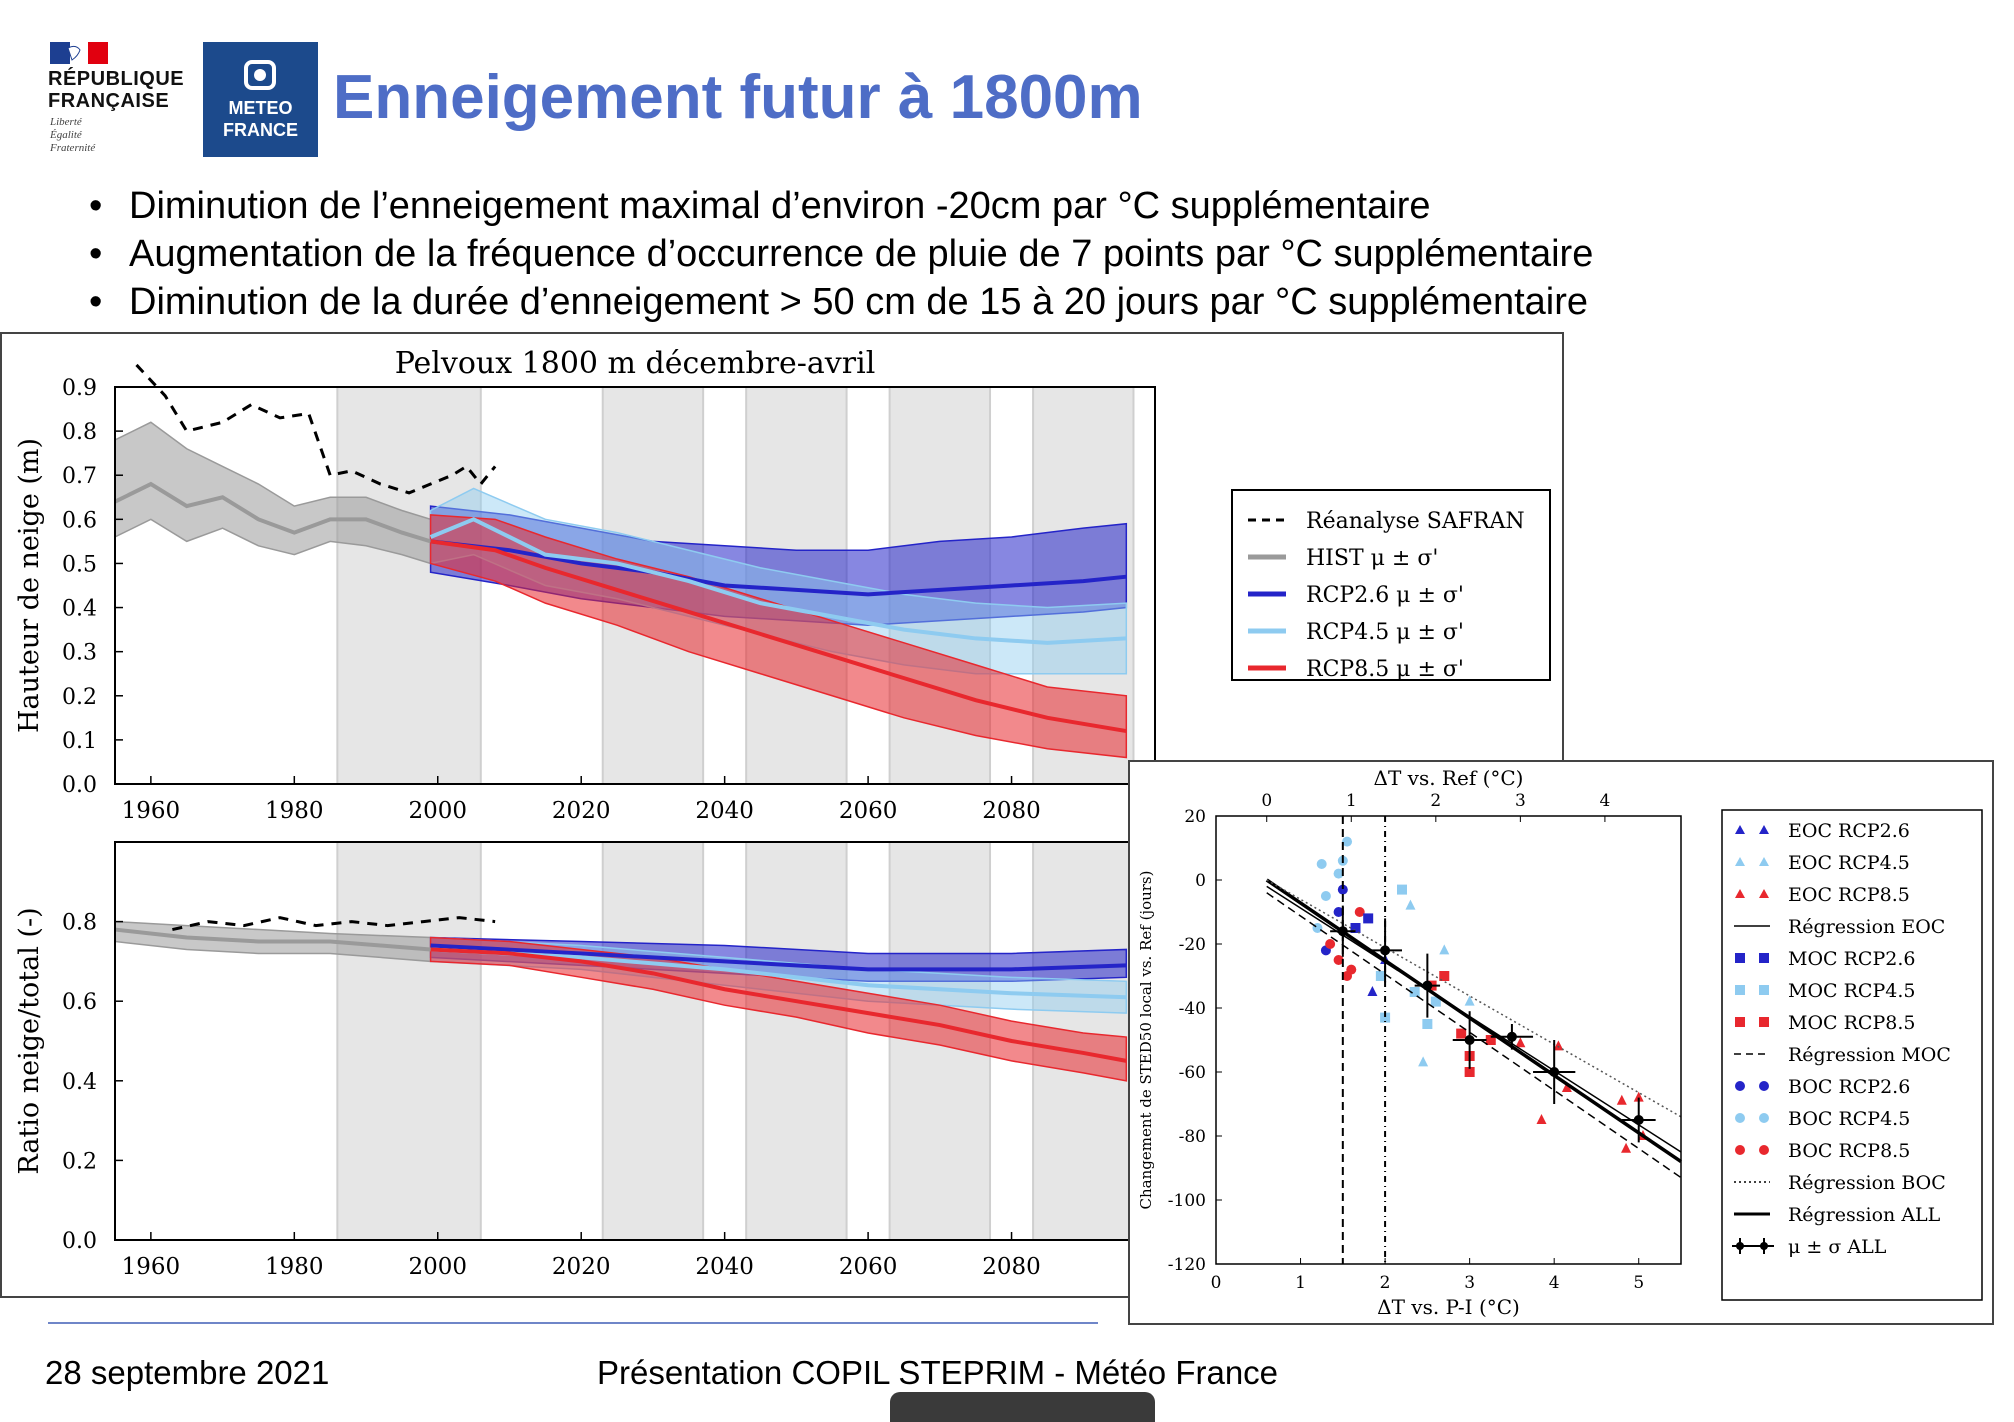 This screenshot has height=1422, width=2014. I want to click on x-top-axis-label: ΔT vs. Ref (°C), so click(1449, 778).